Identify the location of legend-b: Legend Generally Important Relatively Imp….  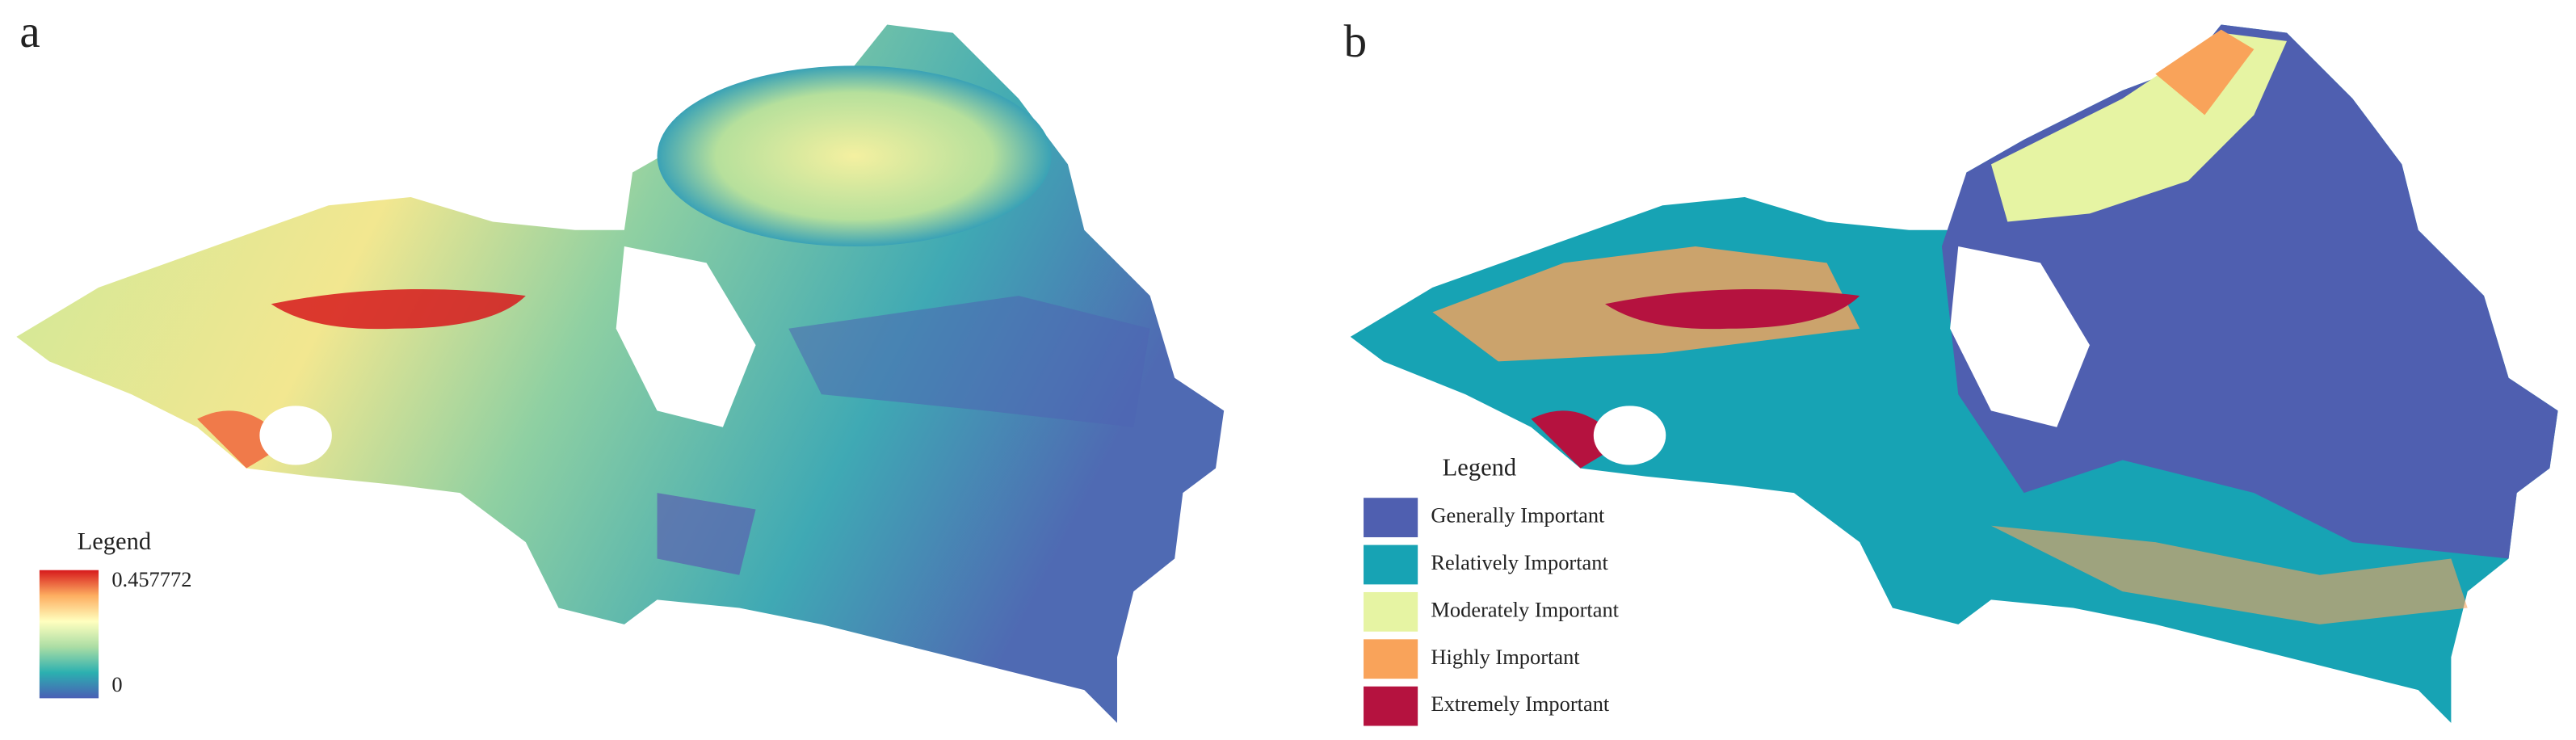
(1492, 590).